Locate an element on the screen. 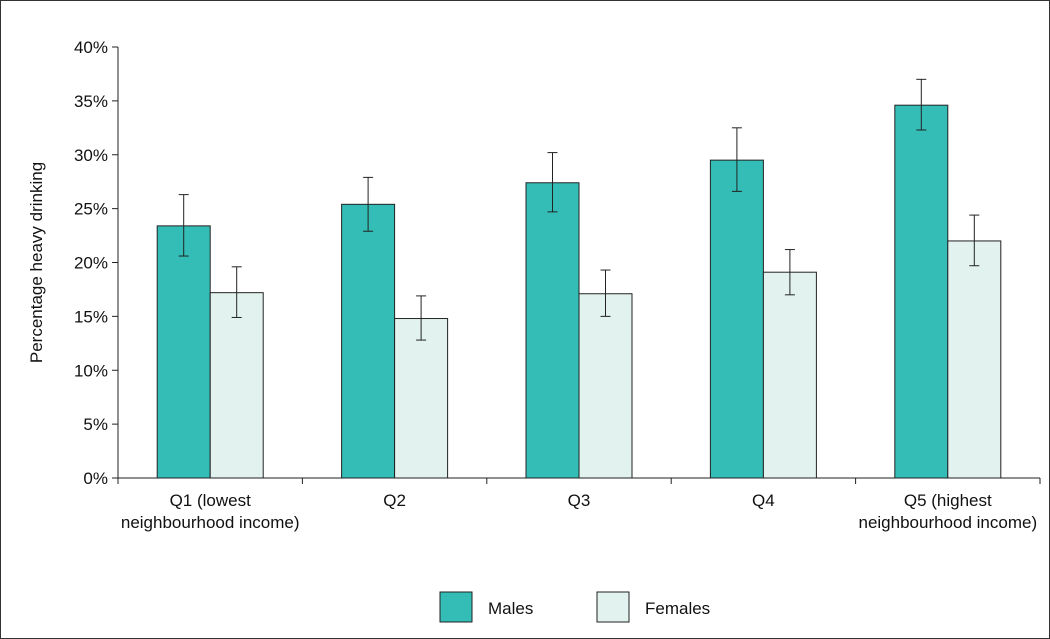 The image size is (1050, 639). y-tick-label: 25% is located at coordinates (91, 209).